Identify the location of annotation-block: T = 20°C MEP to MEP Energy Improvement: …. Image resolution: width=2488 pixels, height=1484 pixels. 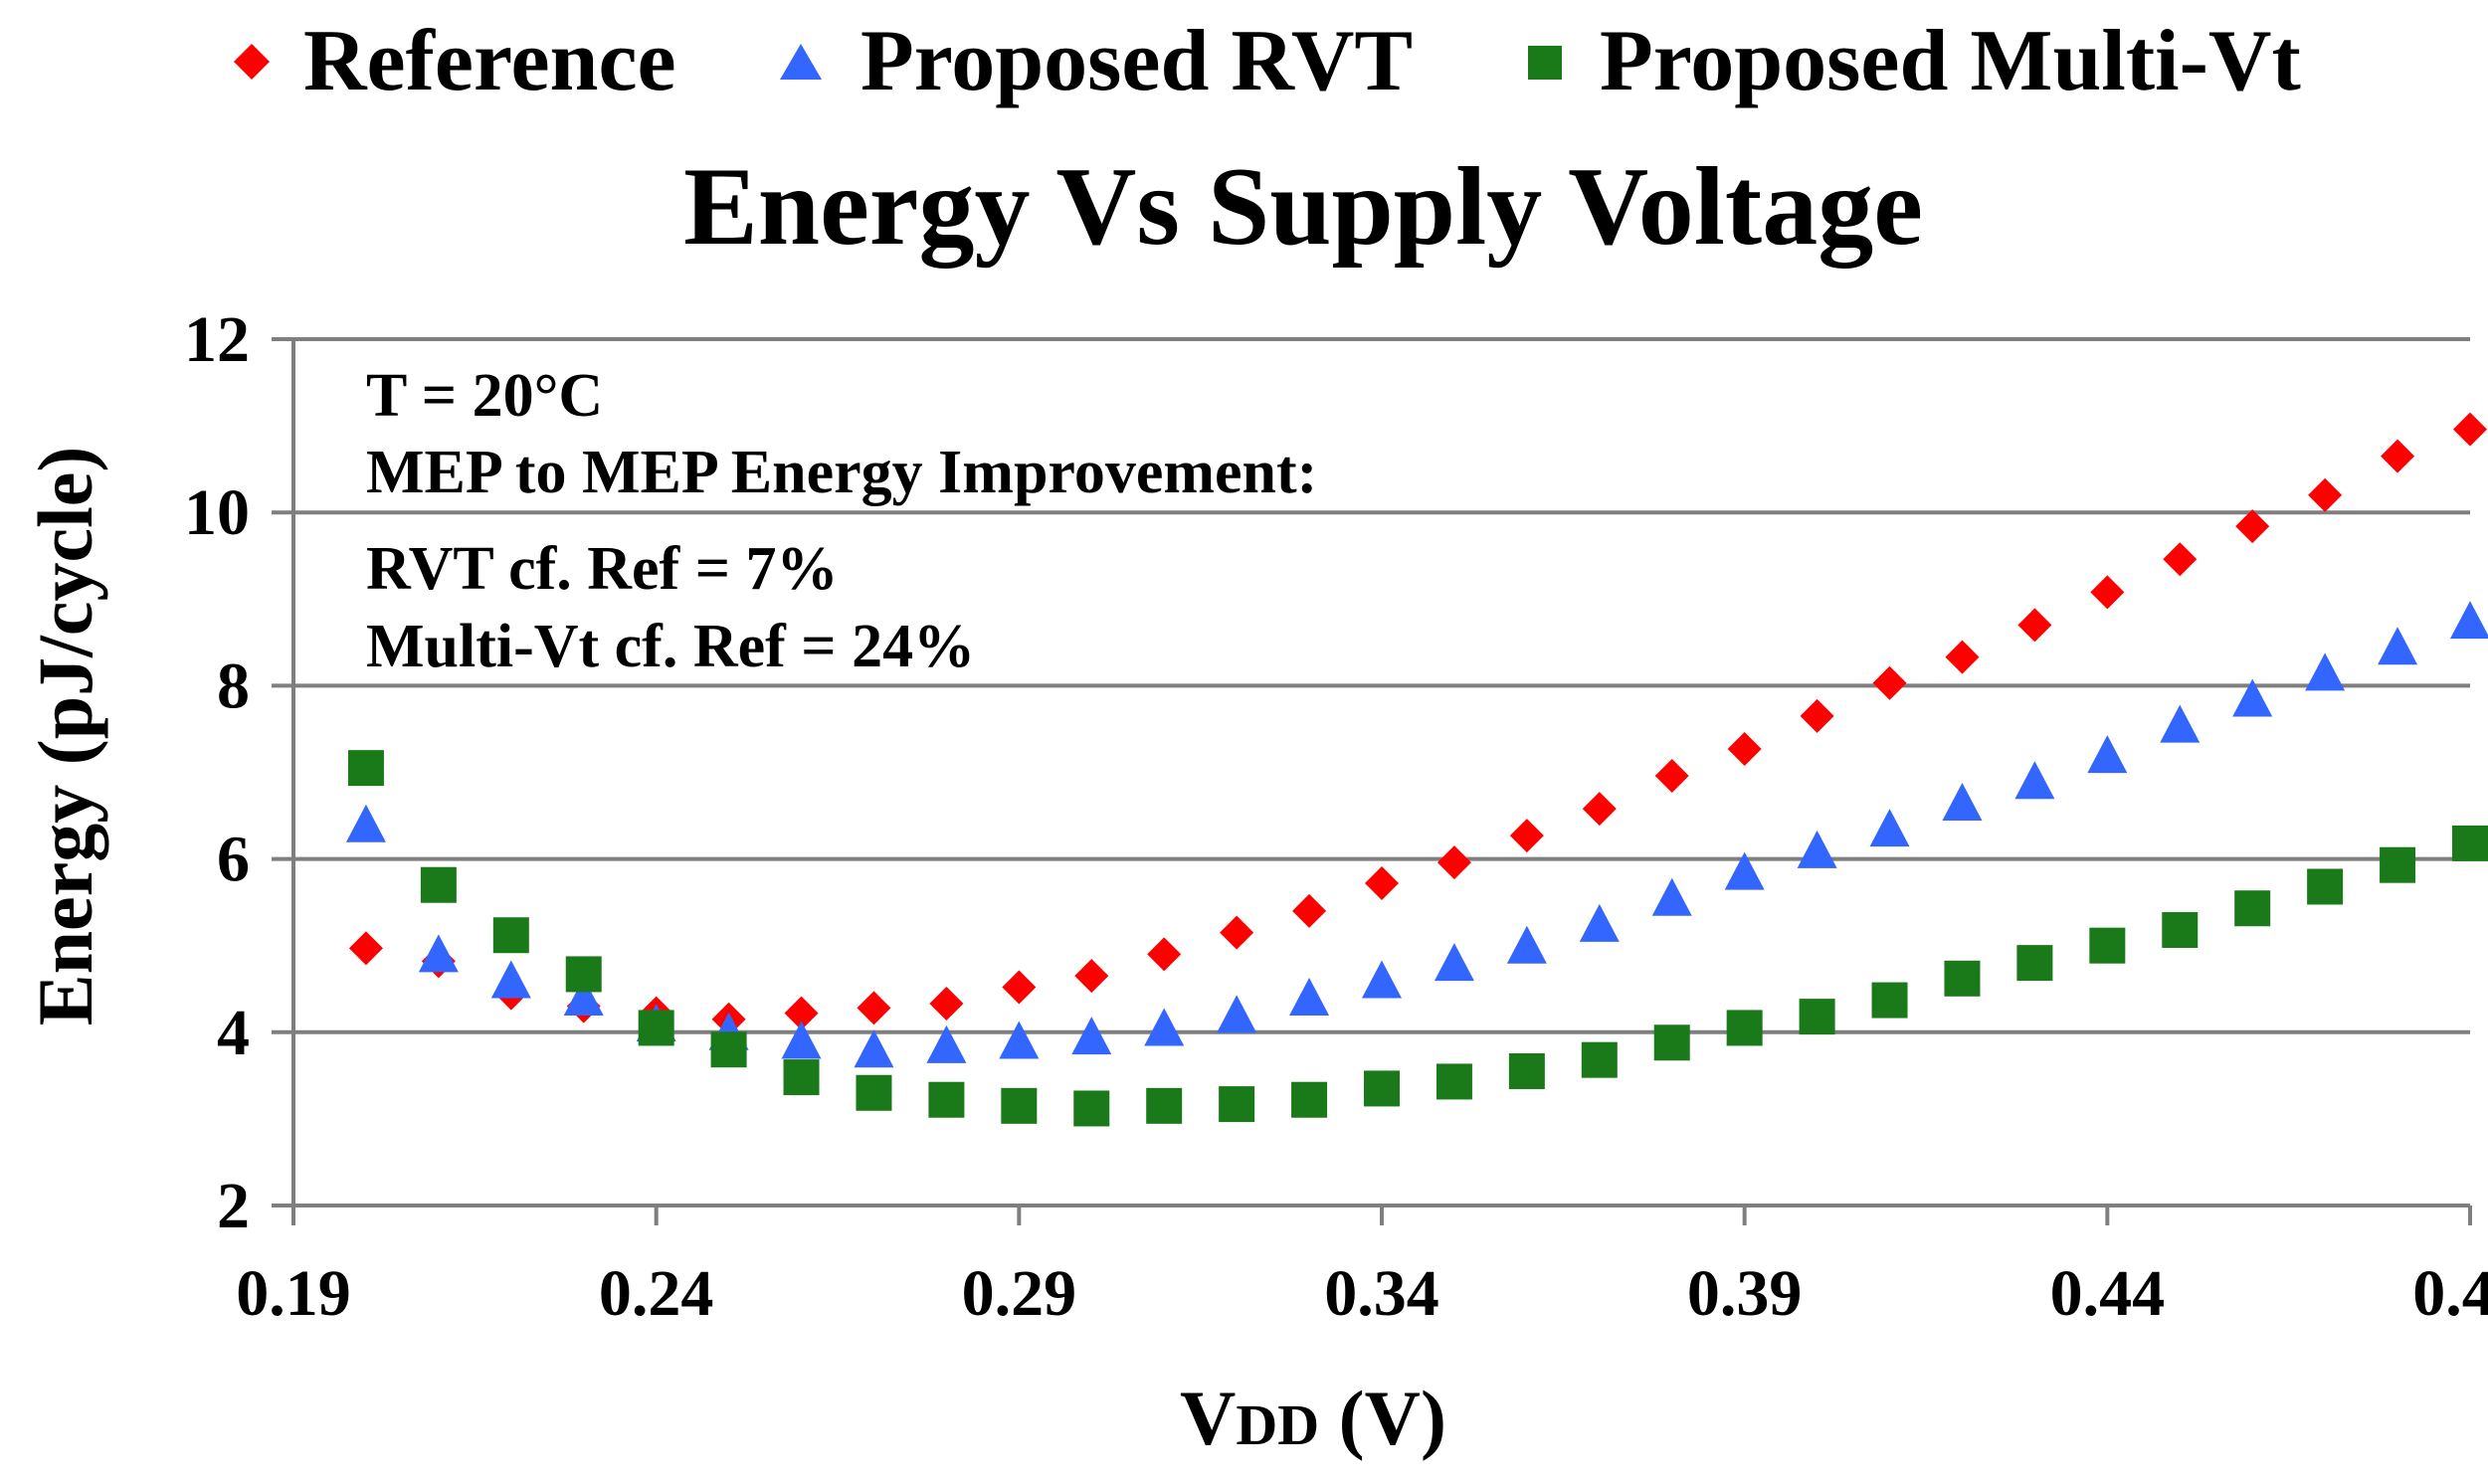
(841, 521).